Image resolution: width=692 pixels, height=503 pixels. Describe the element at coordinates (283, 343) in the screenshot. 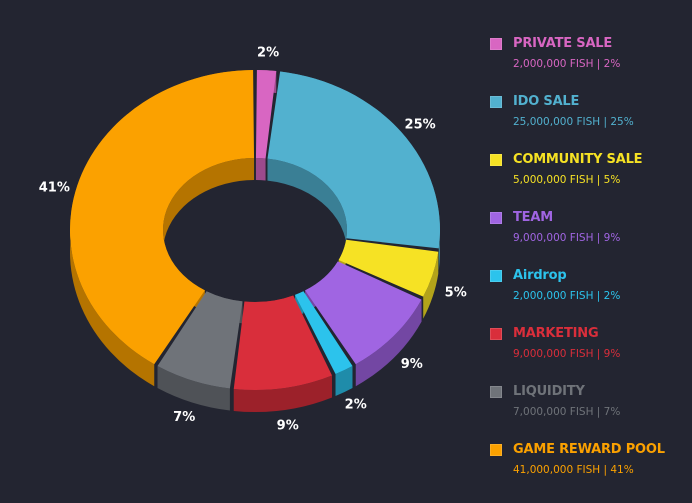

I see `slice-marketing` at that location.